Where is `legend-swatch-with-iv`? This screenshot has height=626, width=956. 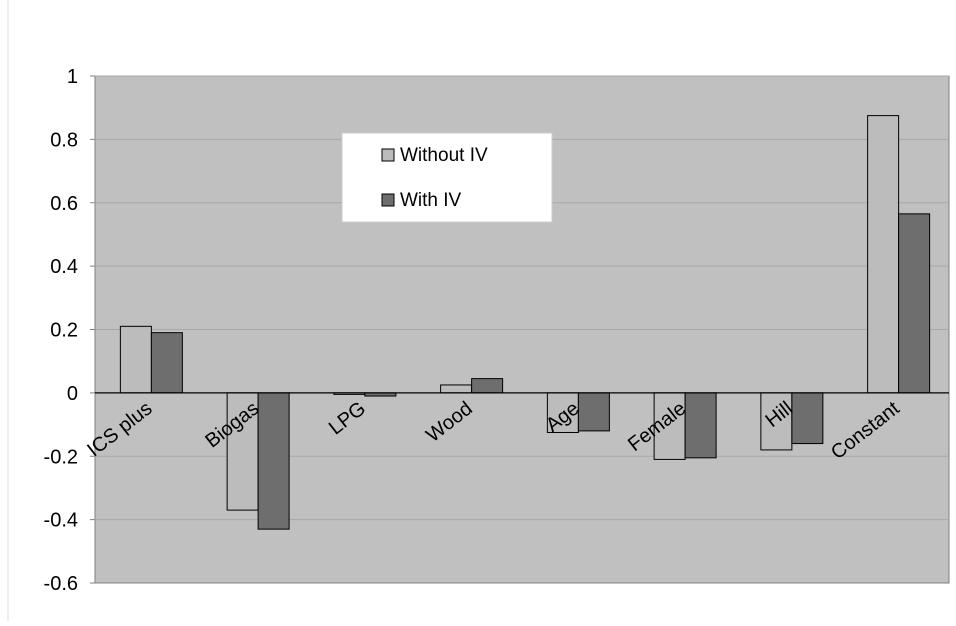
legend-swatch-with-iv is located at coordinates (388, 200).